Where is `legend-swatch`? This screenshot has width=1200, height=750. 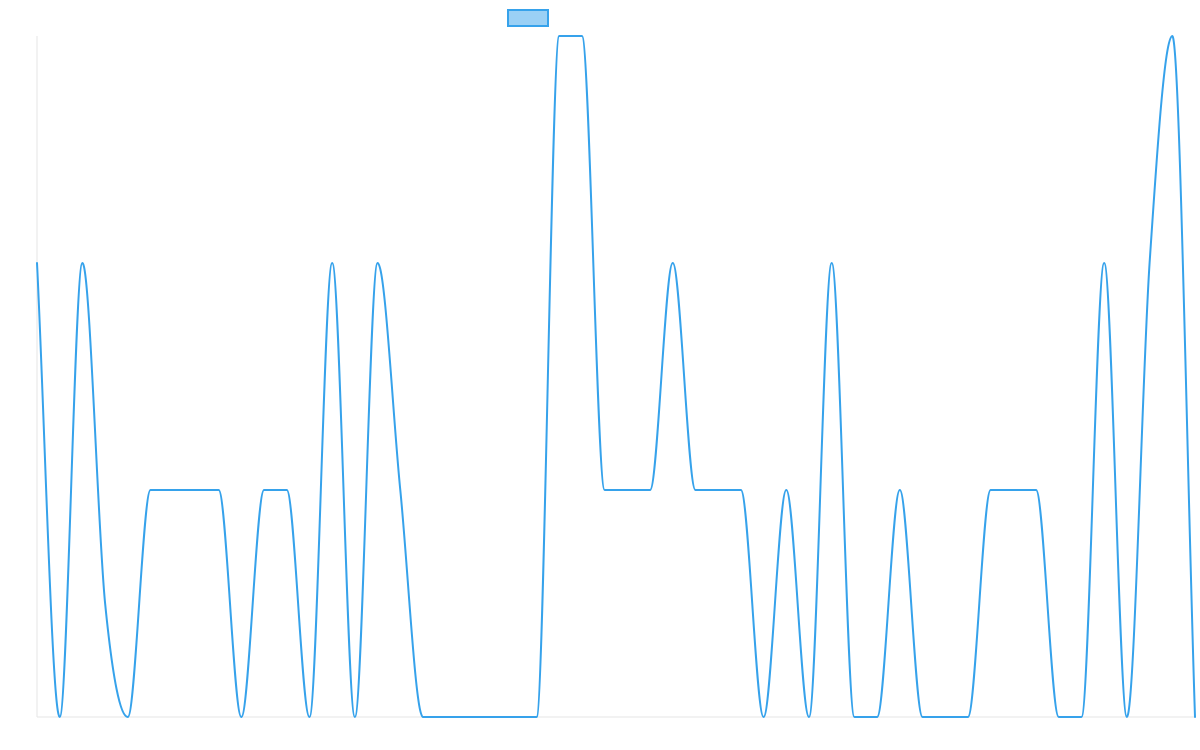 legend-swatch is located at coordinates (528, 18).